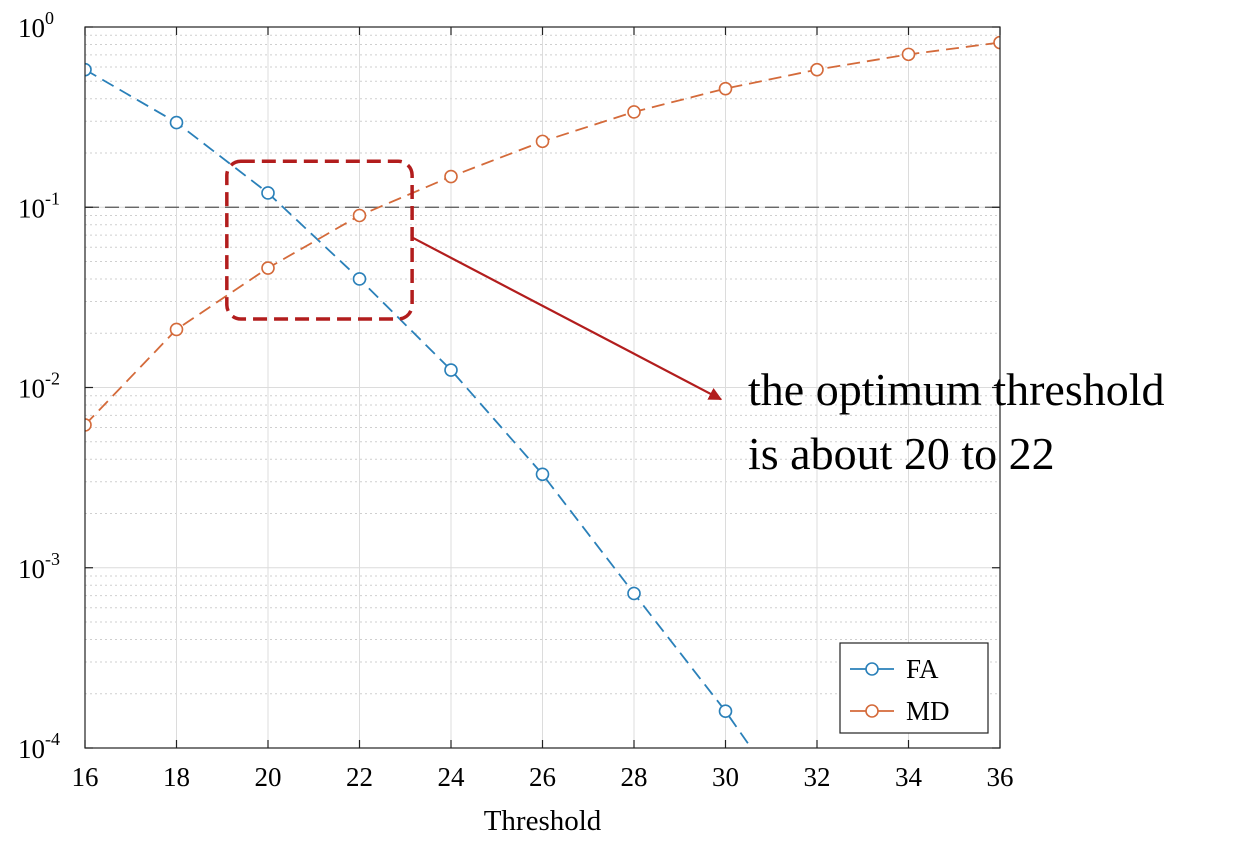  I want to click on legend-marker-fa, so click(872, 669).